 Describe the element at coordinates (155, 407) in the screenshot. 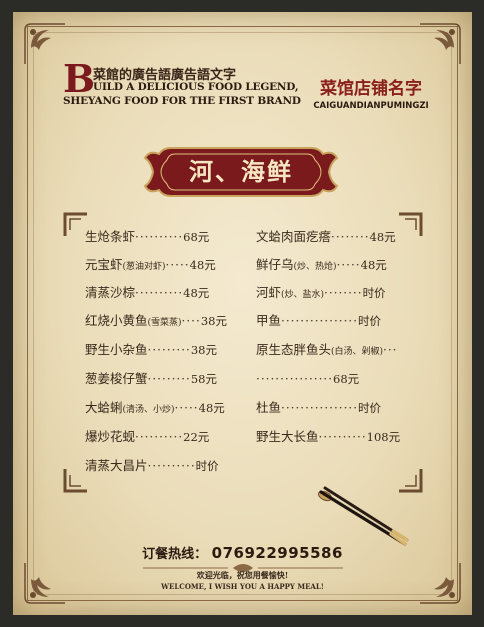

I see `menu-item: 大蛤蜊(清汤、小炒)·····48元` at that location.